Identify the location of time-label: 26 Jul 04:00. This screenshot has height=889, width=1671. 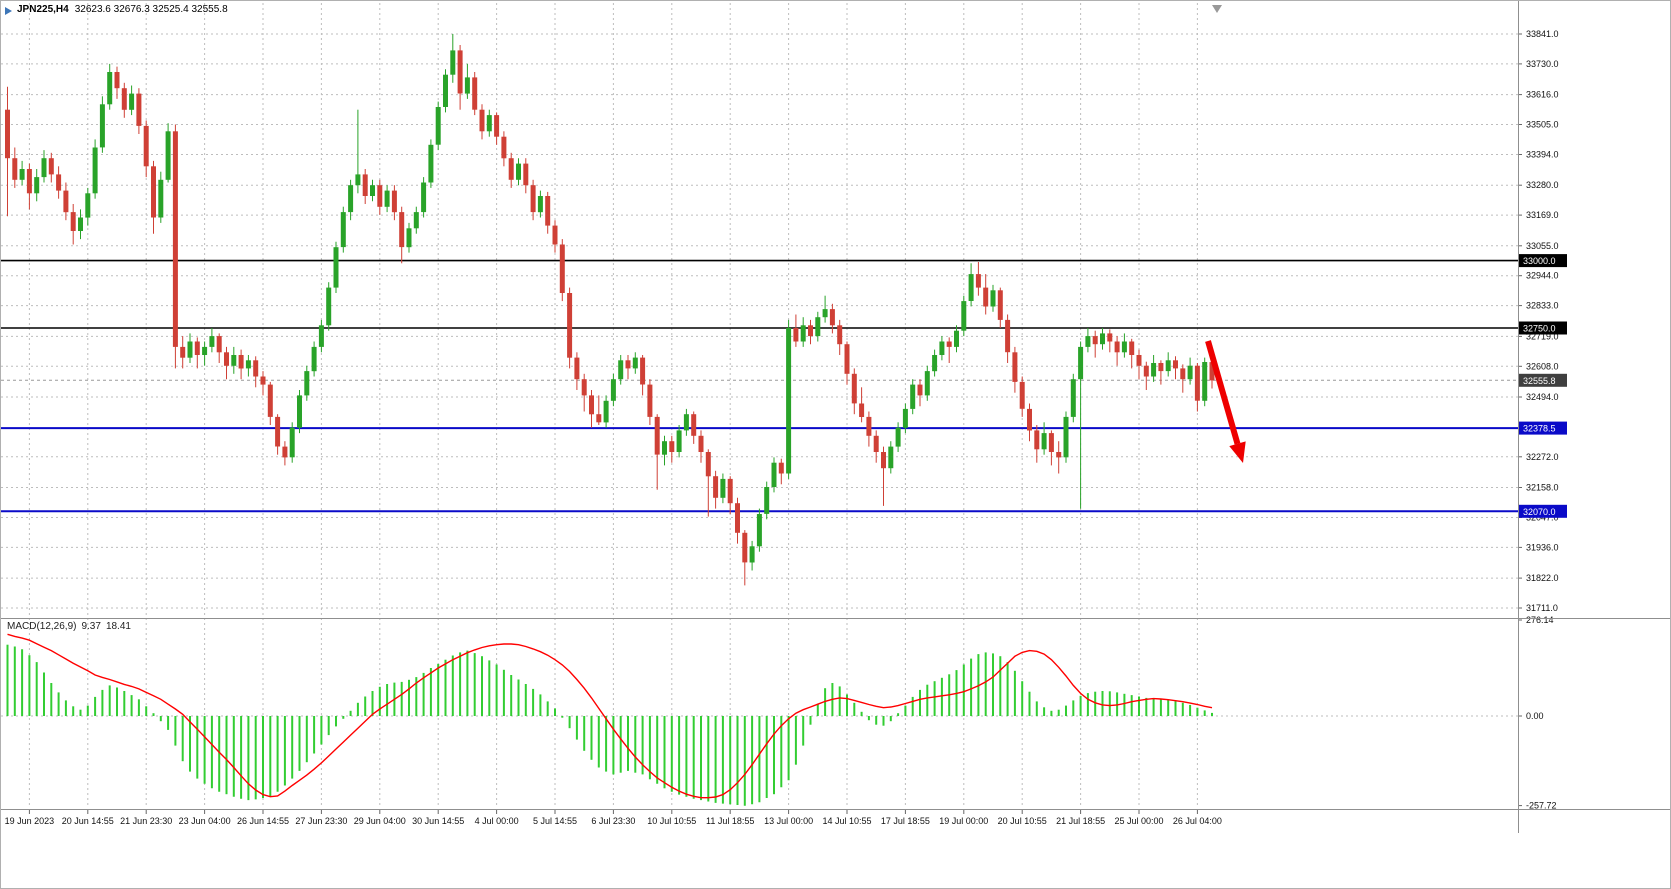
(1197, 821).